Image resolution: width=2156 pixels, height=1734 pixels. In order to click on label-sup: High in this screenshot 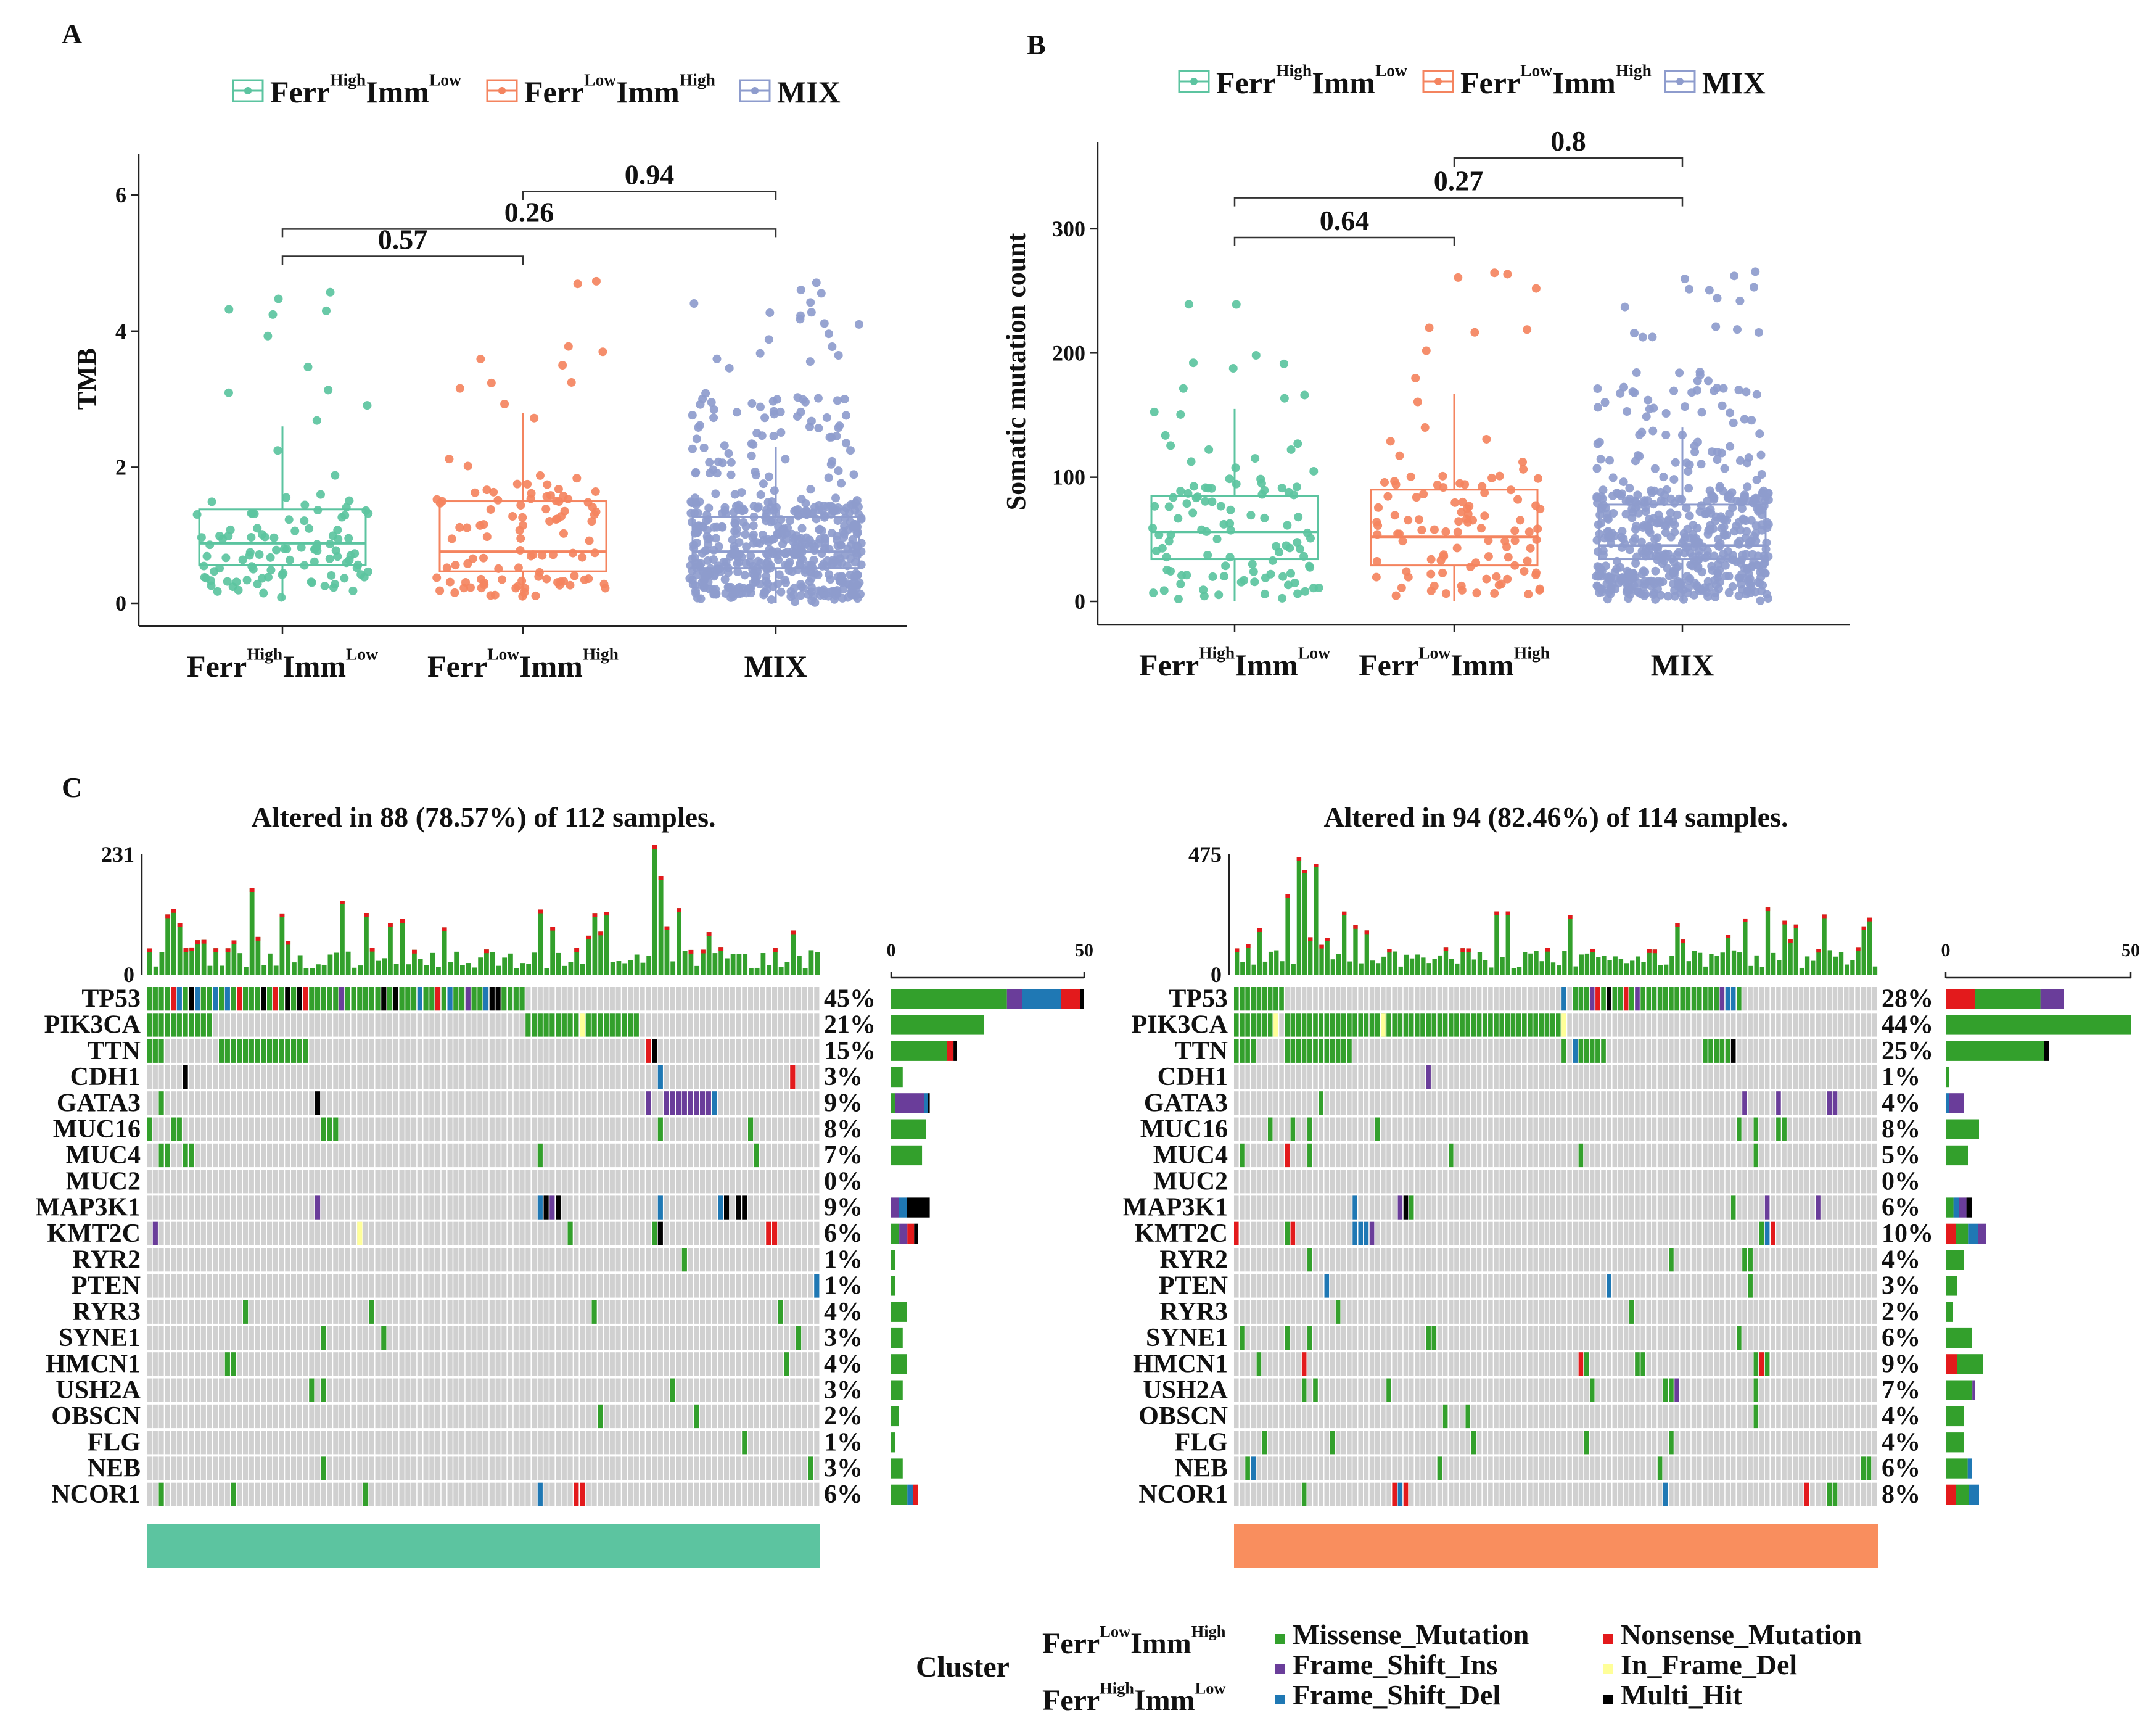, I will do `click(697, 79)`.